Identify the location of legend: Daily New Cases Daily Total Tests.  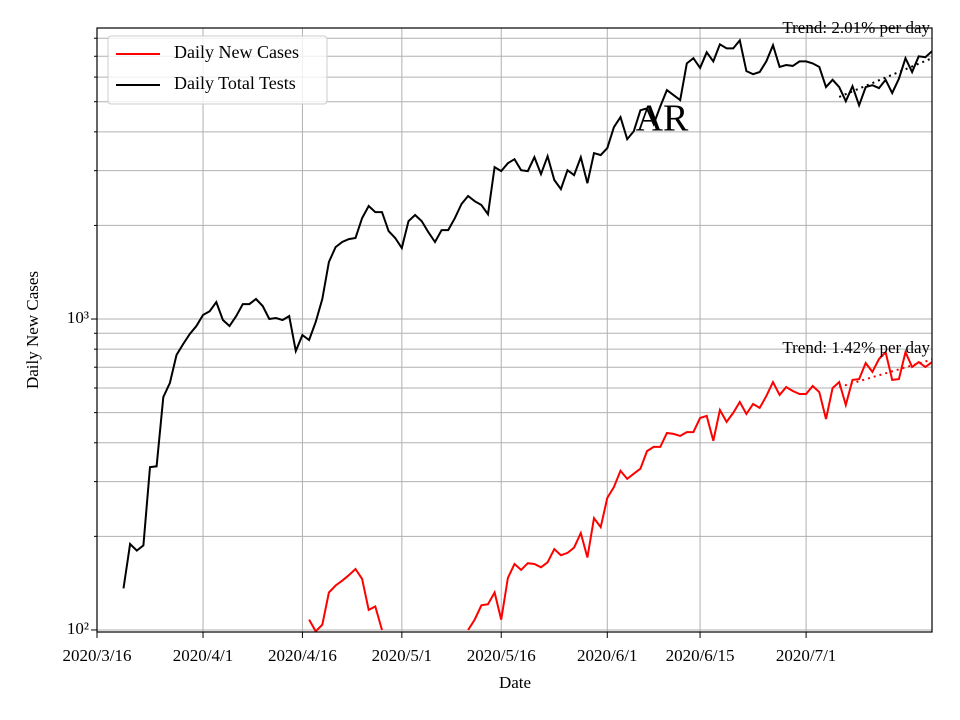
(217, 70).